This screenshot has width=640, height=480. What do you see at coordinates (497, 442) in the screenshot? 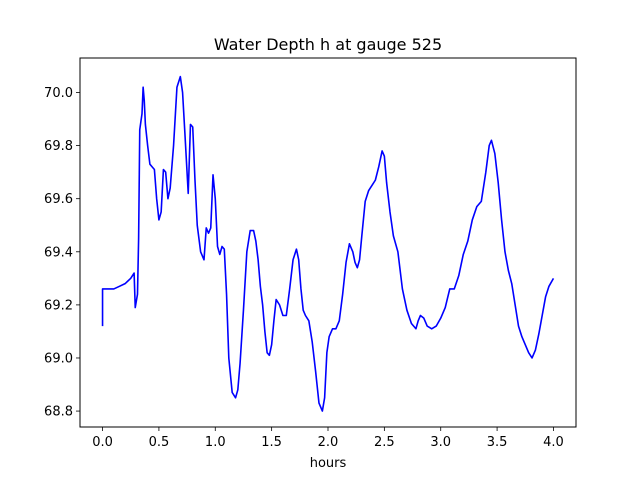
I see `x-tick-label: 3.5` at bounding box center [497, 442].